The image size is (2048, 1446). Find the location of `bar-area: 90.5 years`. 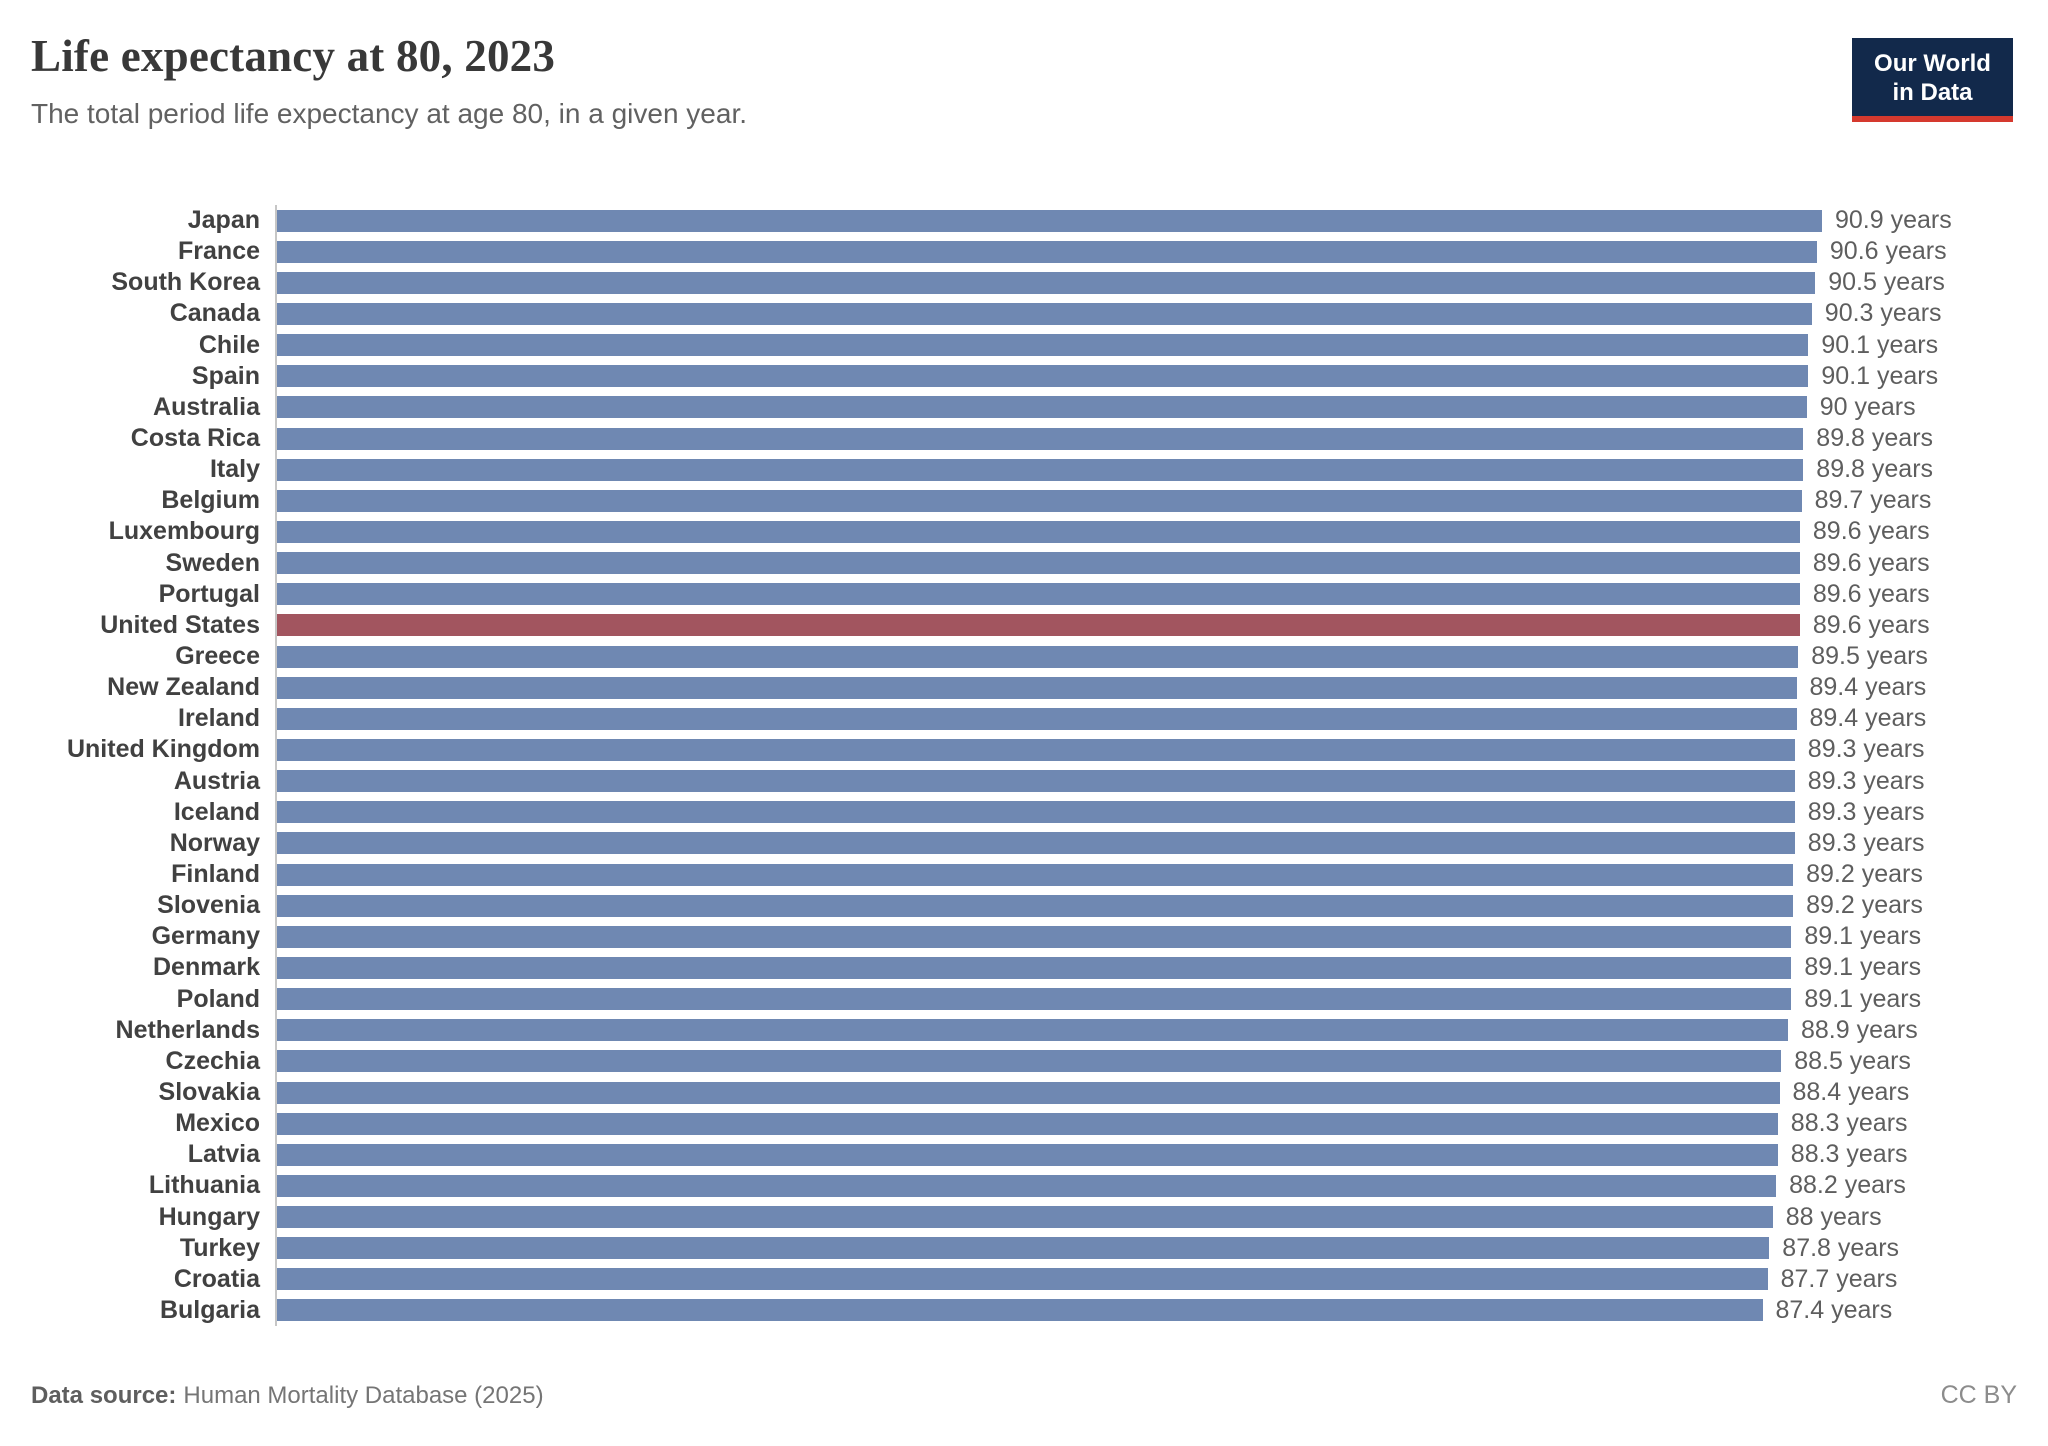

bar-area: 90.5 years is located at coordinates (1146, 283).